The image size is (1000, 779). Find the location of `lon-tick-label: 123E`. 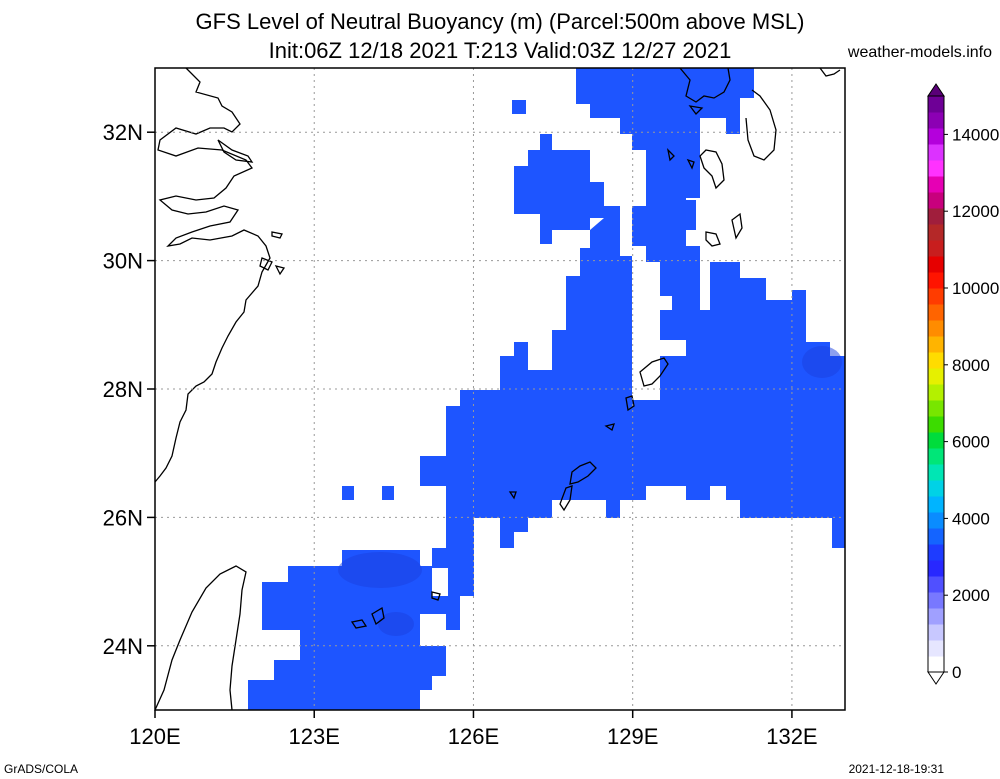

lon-tick-label: 123E is located at coordinates (314, 736).